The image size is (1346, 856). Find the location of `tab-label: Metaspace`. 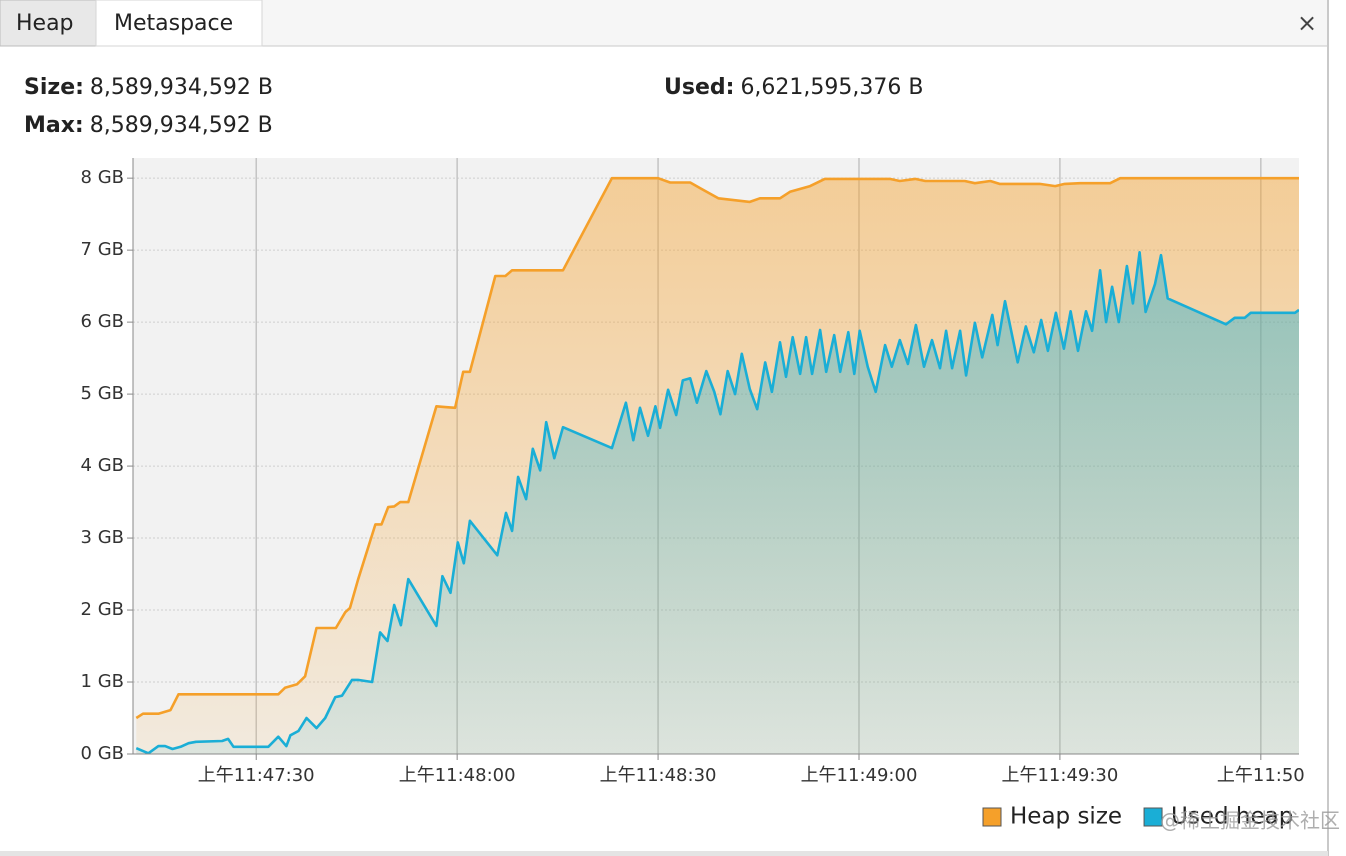

tab-label: Metaspace is located at coordinates (173, 23).